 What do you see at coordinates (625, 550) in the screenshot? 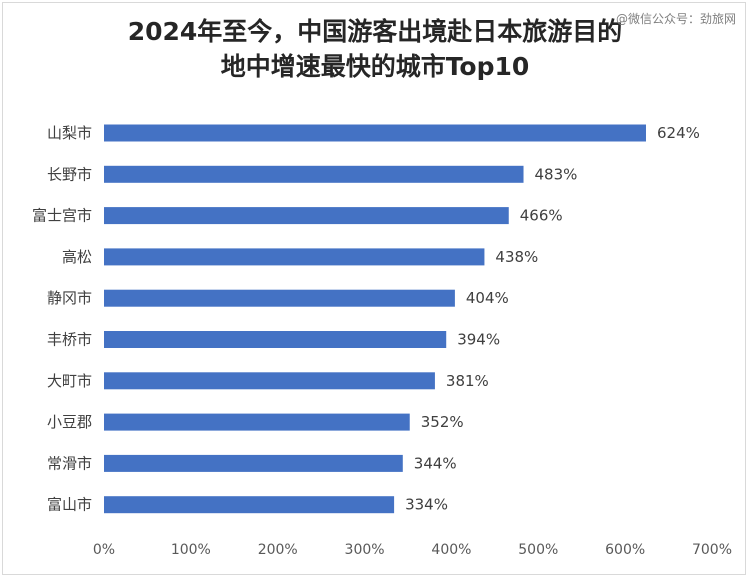
I see `x-tick-label: 600%` at bounding box center [625, 550].